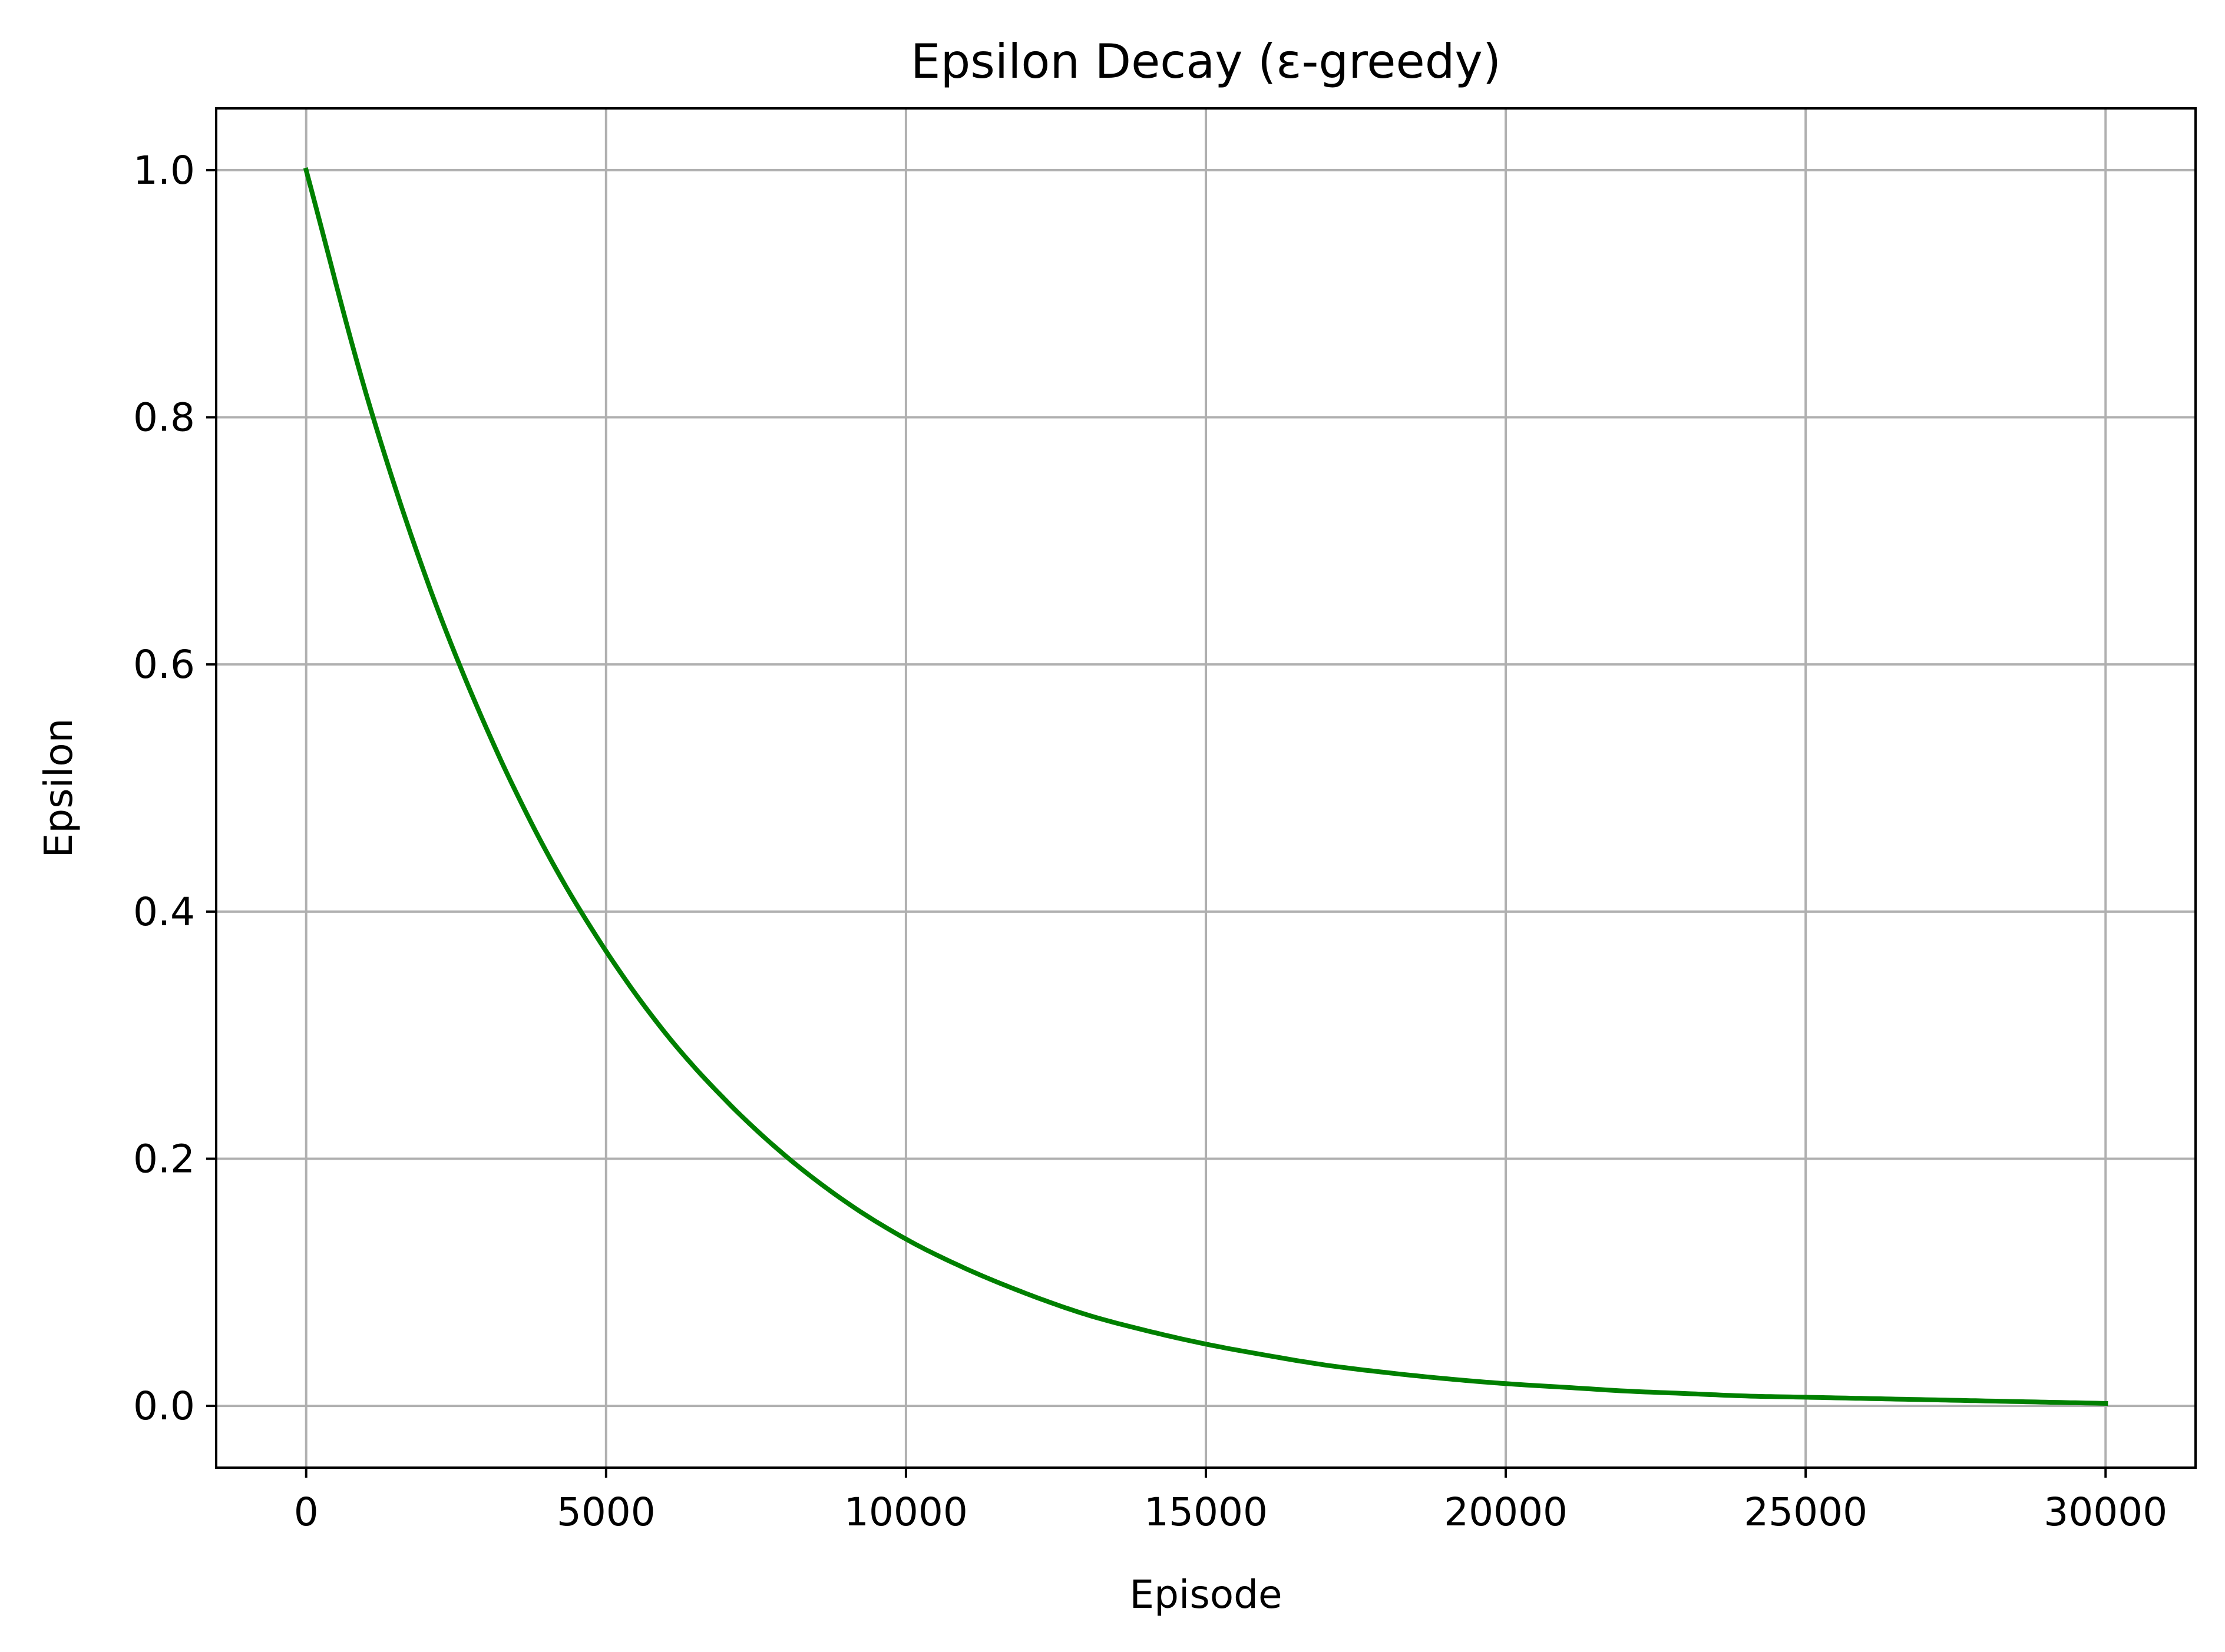 This screenshot has width=2225, height=1652. What do you see at coordinates (906, 1512) in the screenshot?
I see `x-tick-label: 10000` at bounding box center [906, 1512].